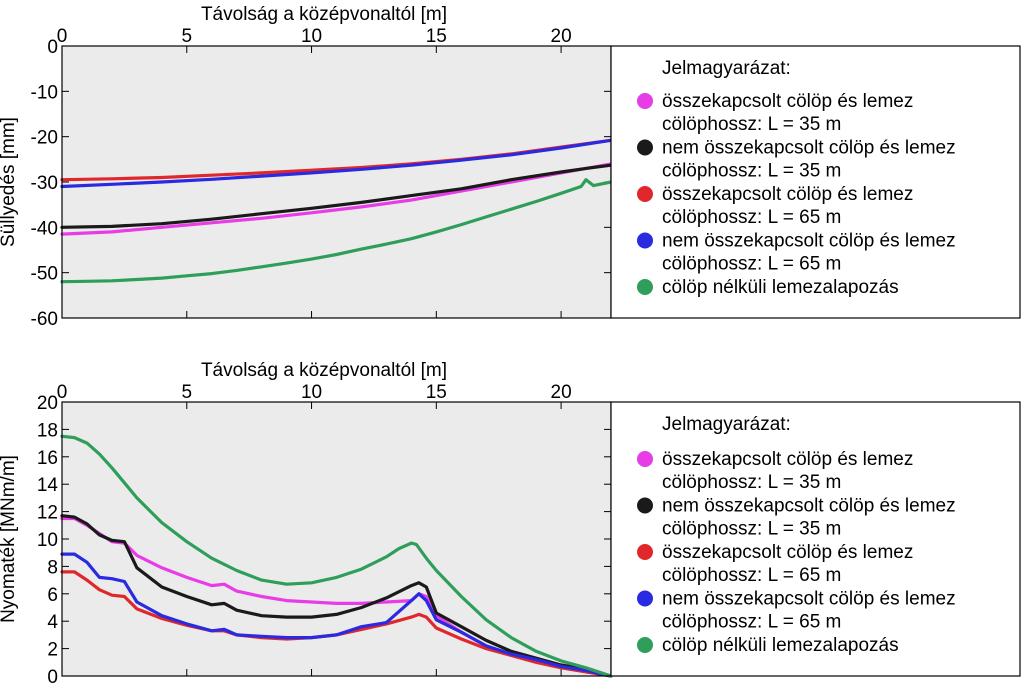 The image size is (1024, 686). Describe the element at coordinates (47, 430) in the screenshot. I see `y-tick-label: 18` at that location.